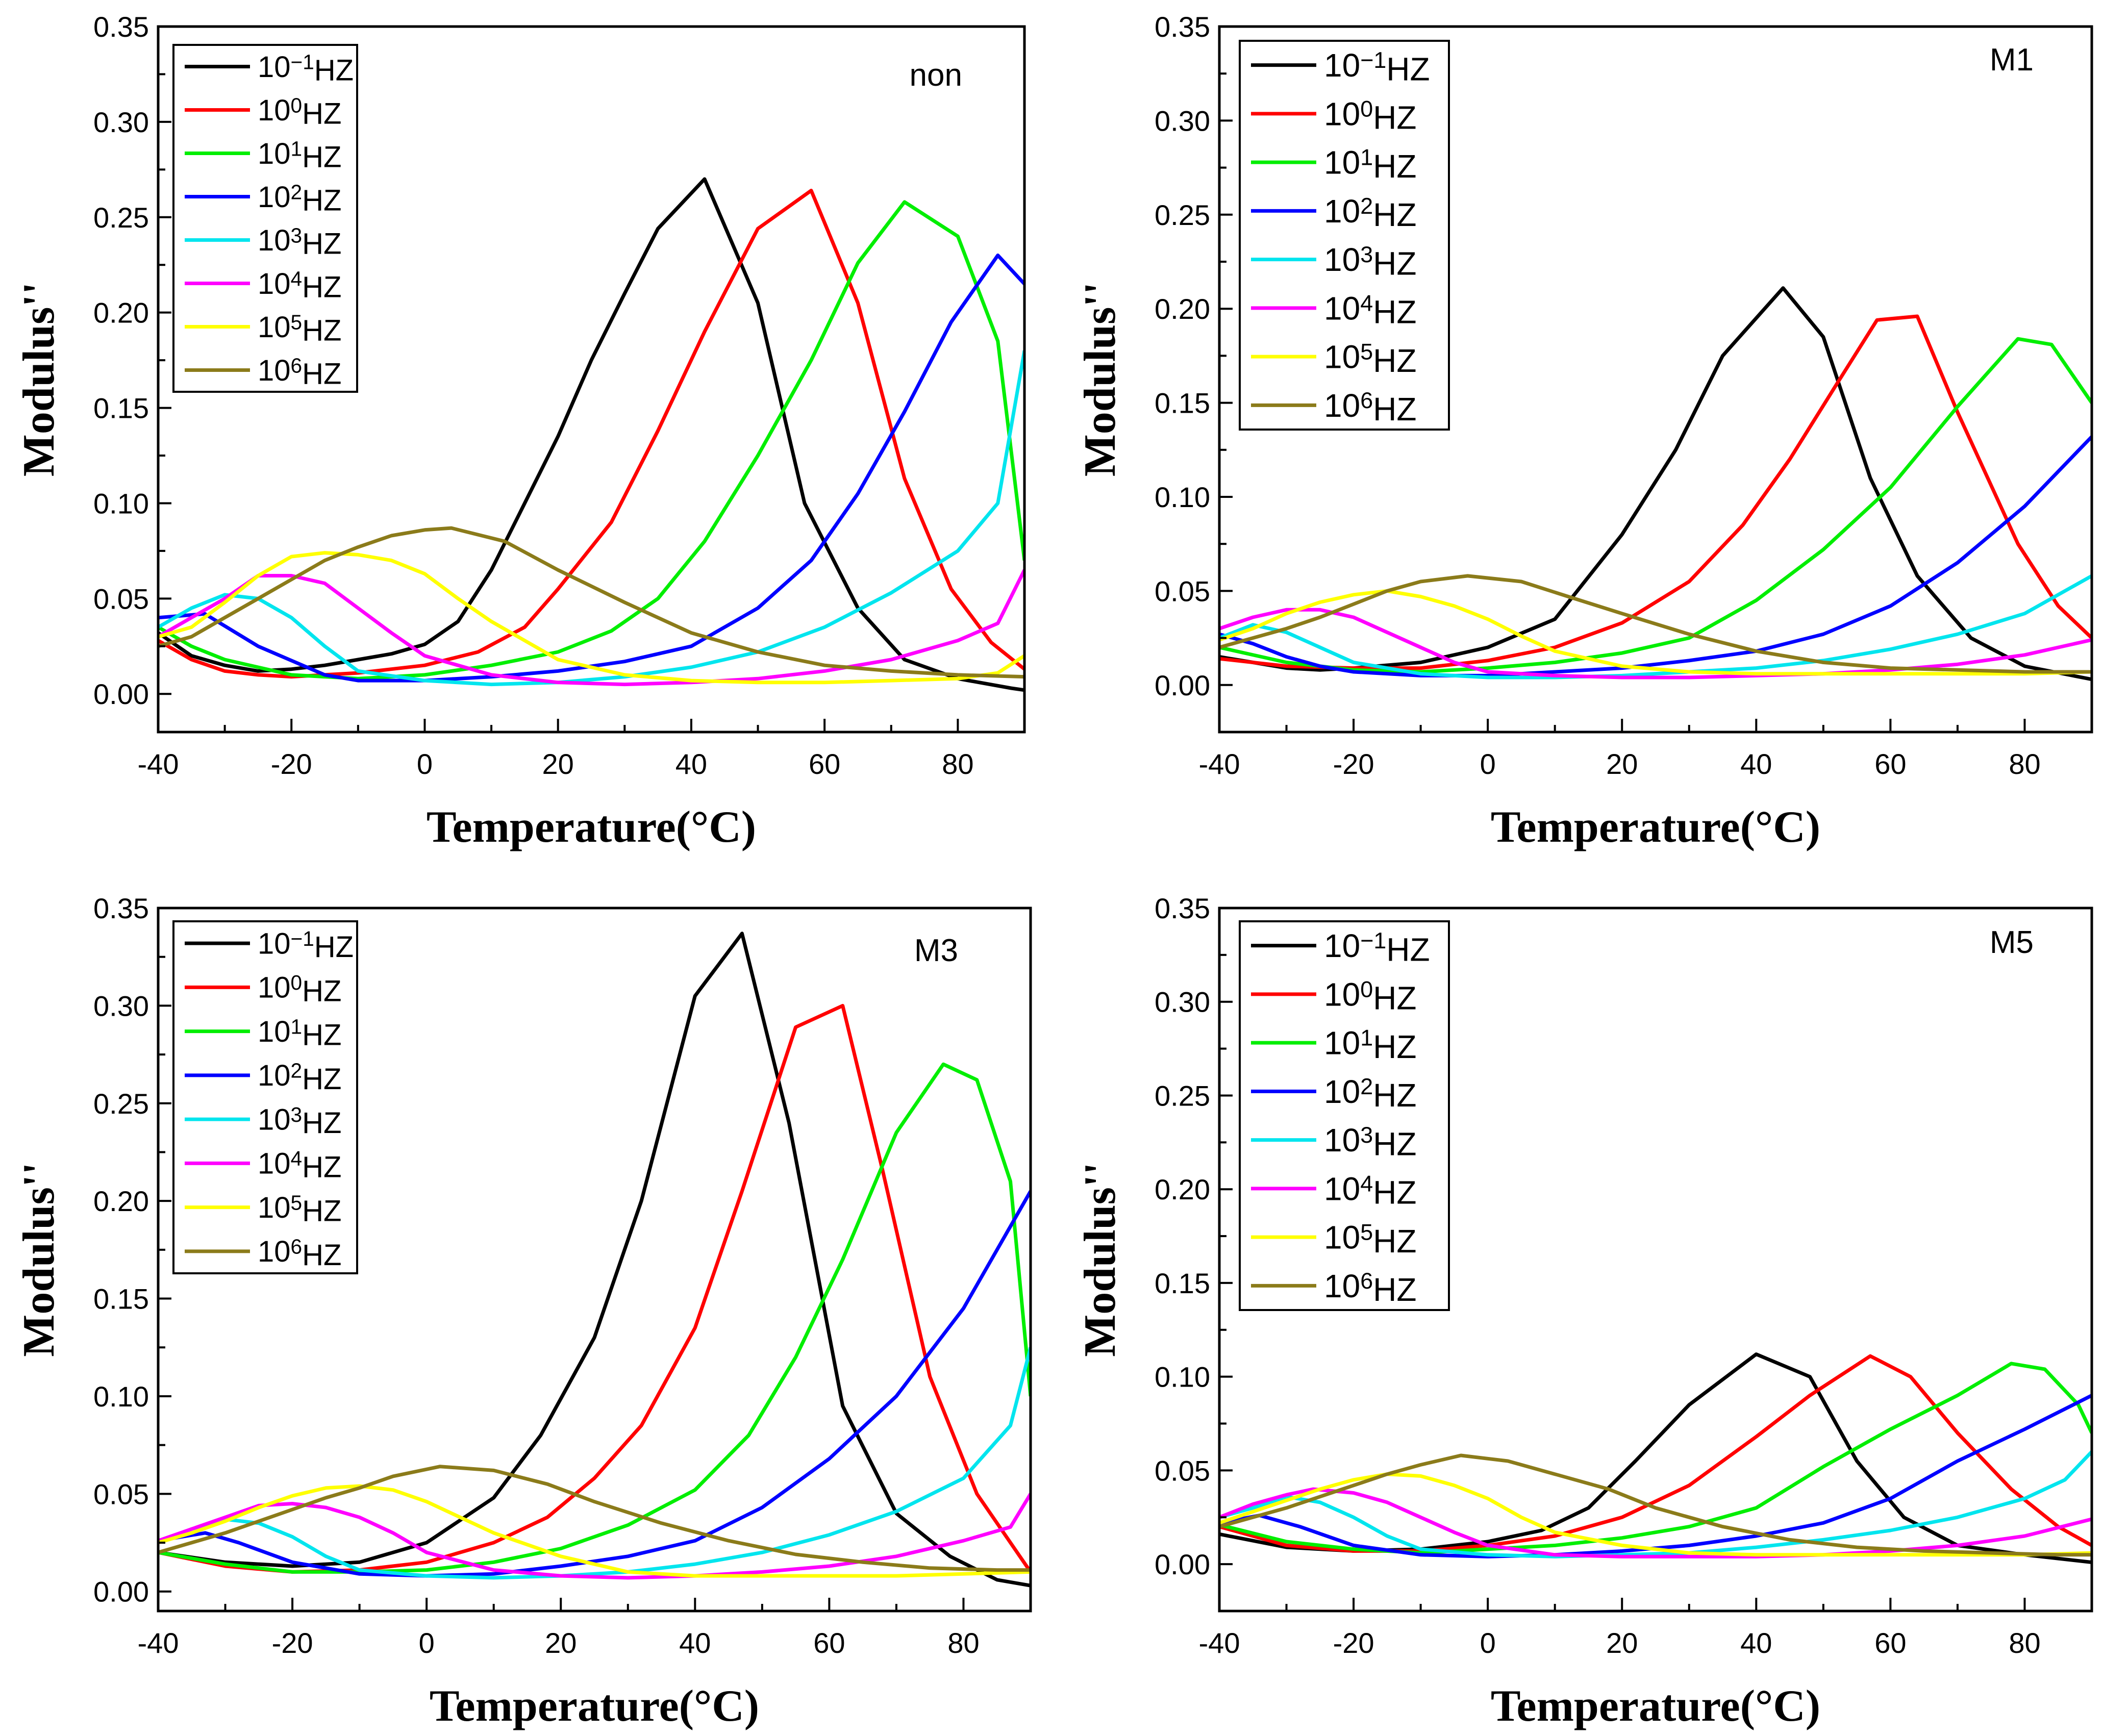 This screenshot has height=1736, width=2103. What do you see at coordinates (2012, 942) in the screenshot?
I see `panel-tag: M5` at bounding box center [2012, 942].